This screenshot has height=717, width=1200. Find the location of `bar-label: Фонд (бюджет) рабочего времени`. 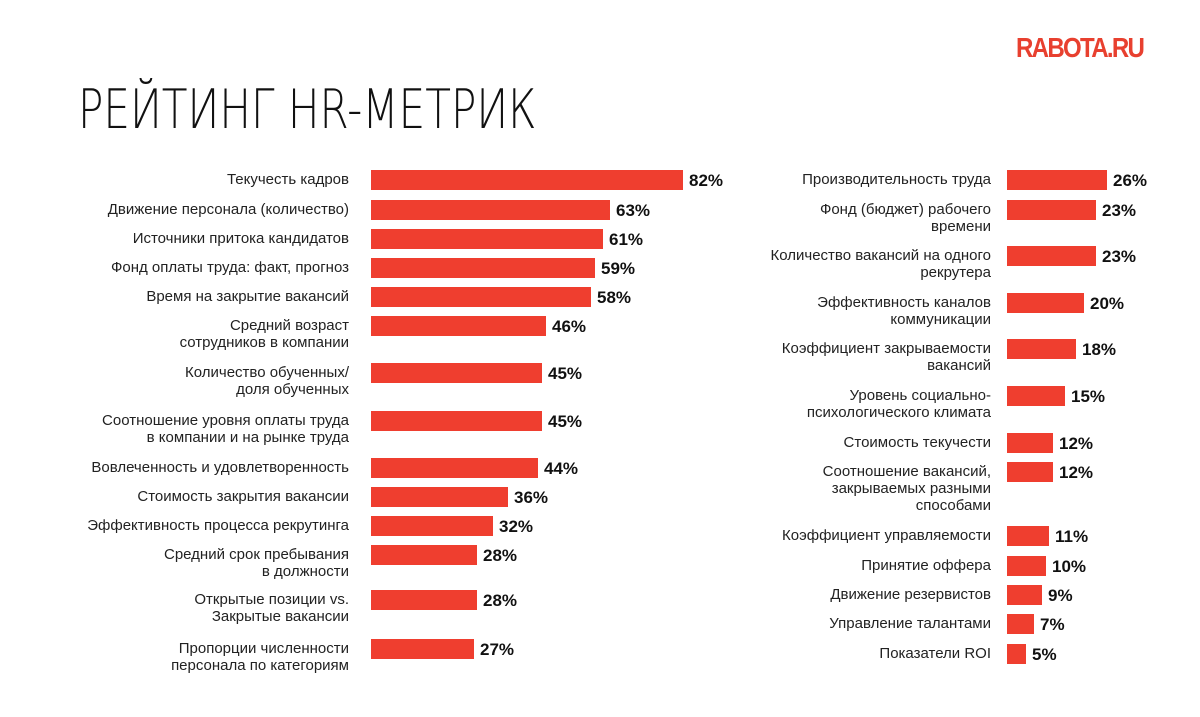

bar-label: Фонд (бюджет) рабочего времени is located at coordinates (905, 218).